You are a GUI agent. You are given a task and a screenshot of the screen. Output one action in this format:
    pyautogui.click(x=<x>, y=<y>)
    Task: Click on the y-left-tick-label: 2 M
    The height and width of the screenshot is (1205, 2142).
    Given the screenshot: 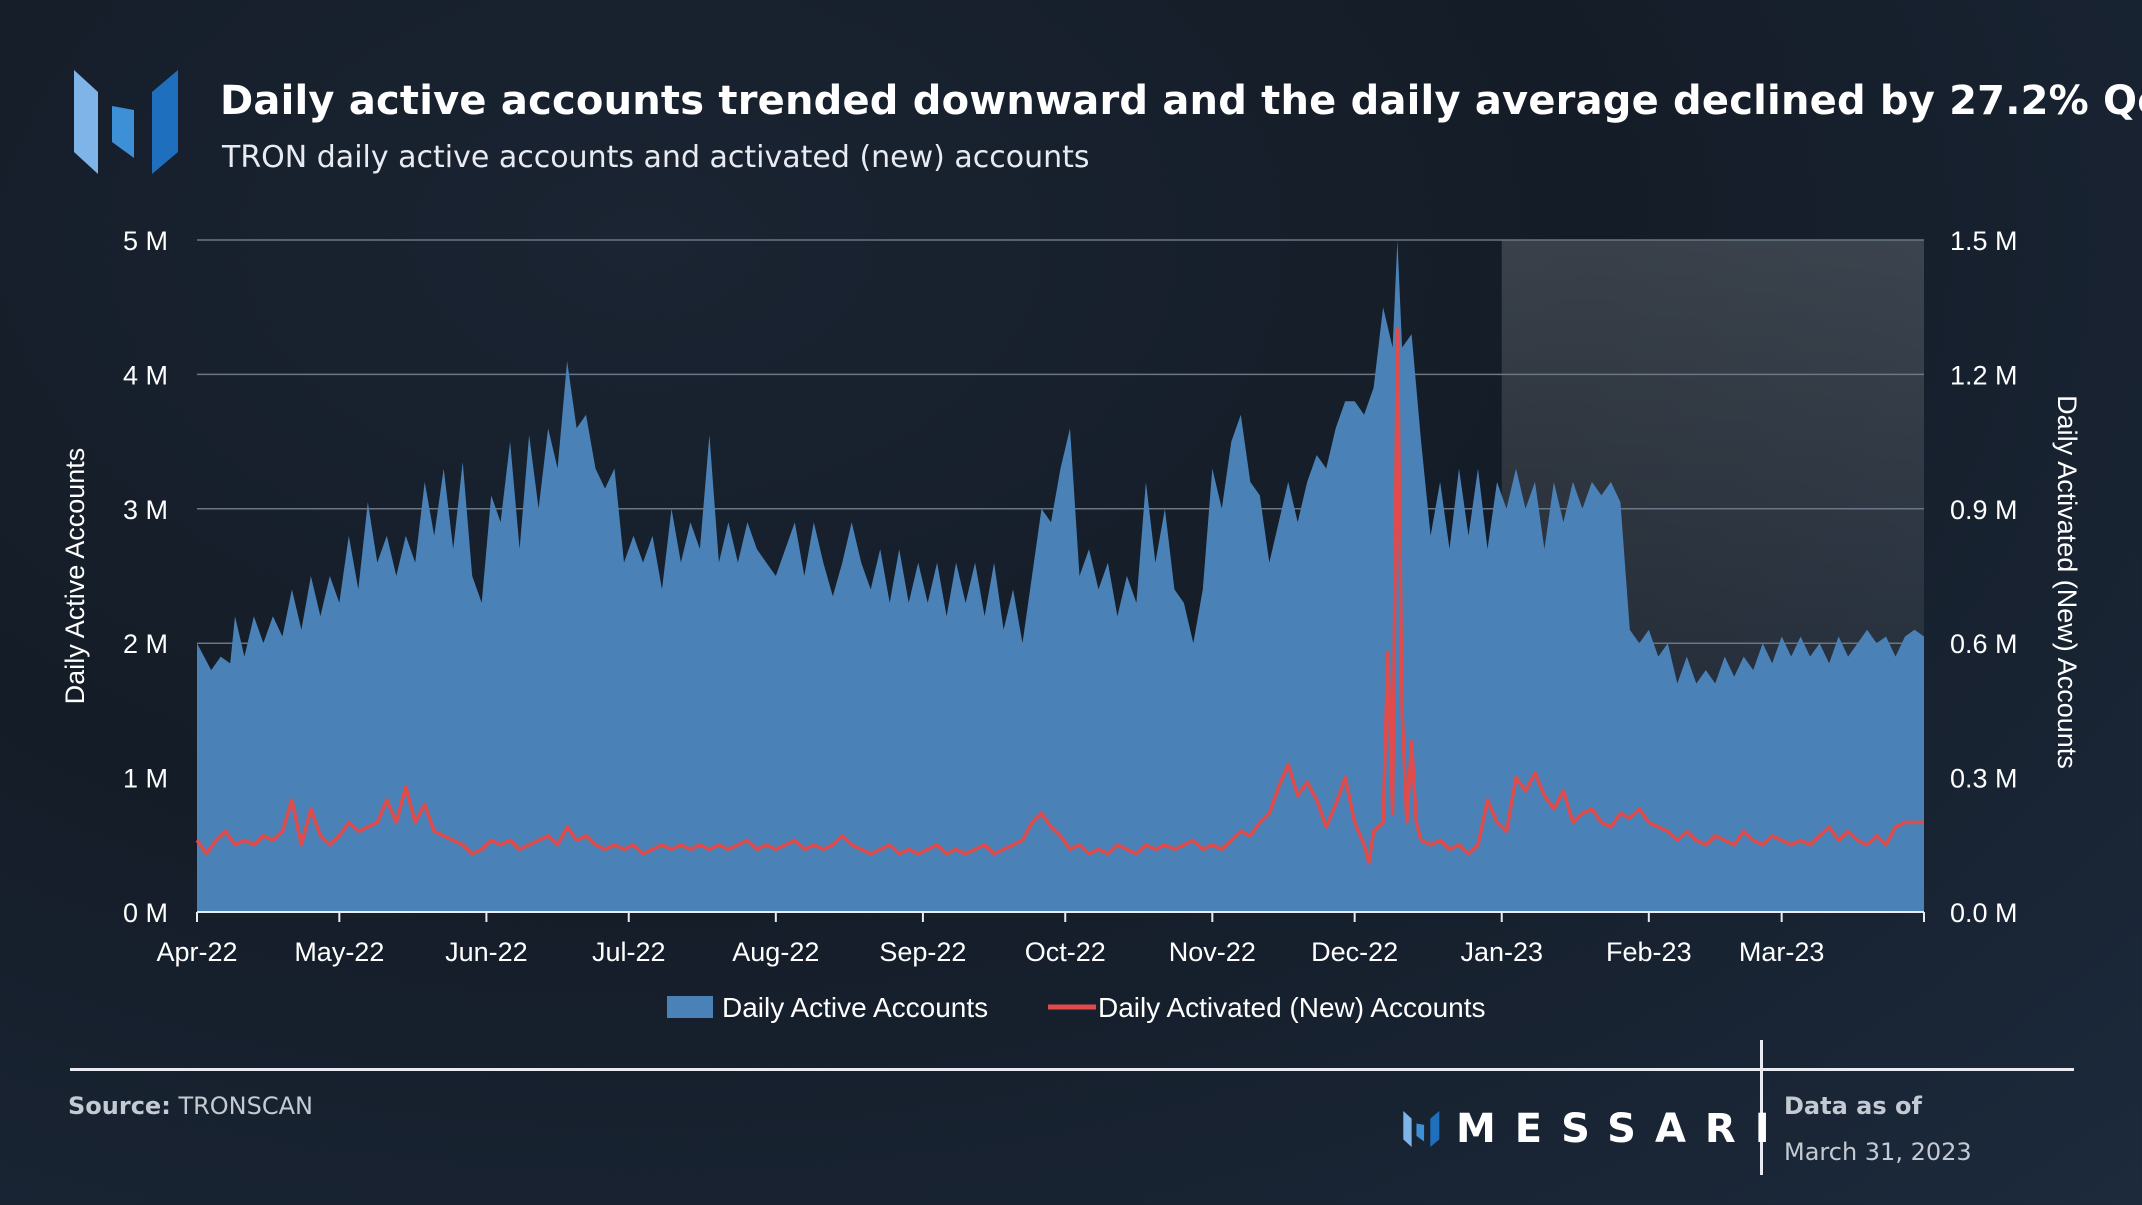 What is the action you would take?
    pyautogui.click(x=145, y=644)
    